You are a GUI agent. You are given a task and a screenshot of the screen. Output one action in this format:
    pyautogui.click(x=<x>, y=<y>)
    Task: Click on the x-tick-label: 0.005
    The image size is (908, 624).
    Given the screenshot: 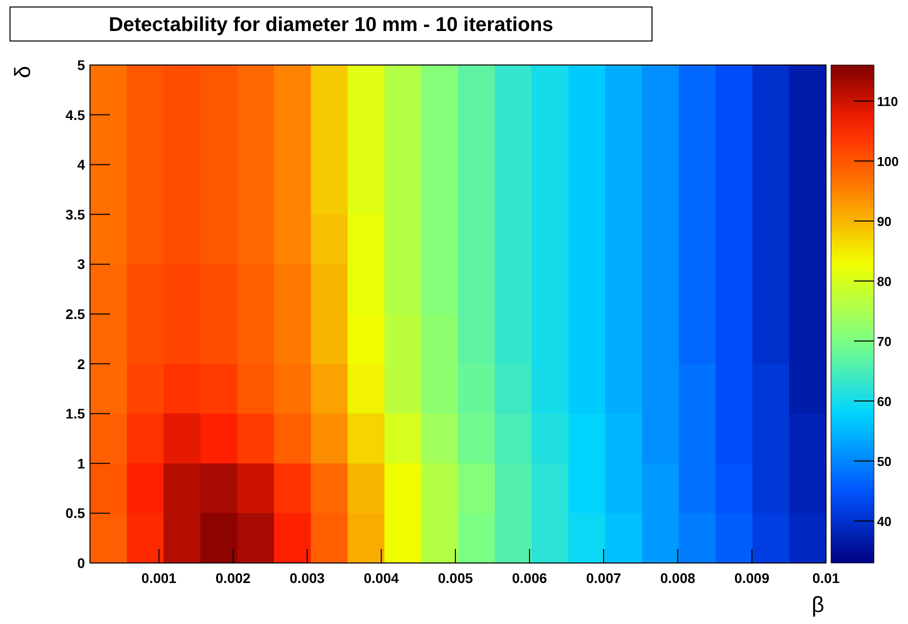 What is the action you would take?
    pyautogui.click(x=456, y=578)
    